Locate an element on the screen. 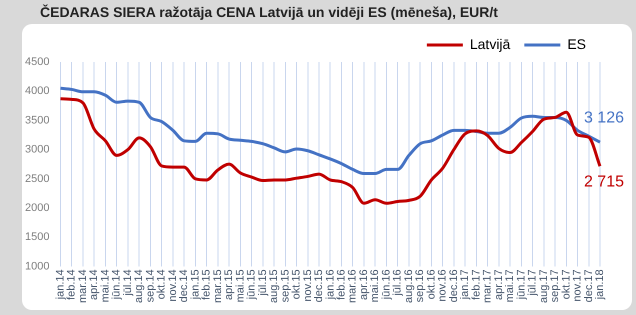 Image resolution: width=636 pixels, height=315 pixels. x-tick-label: nov.15 is located at coordinates (308, 285).